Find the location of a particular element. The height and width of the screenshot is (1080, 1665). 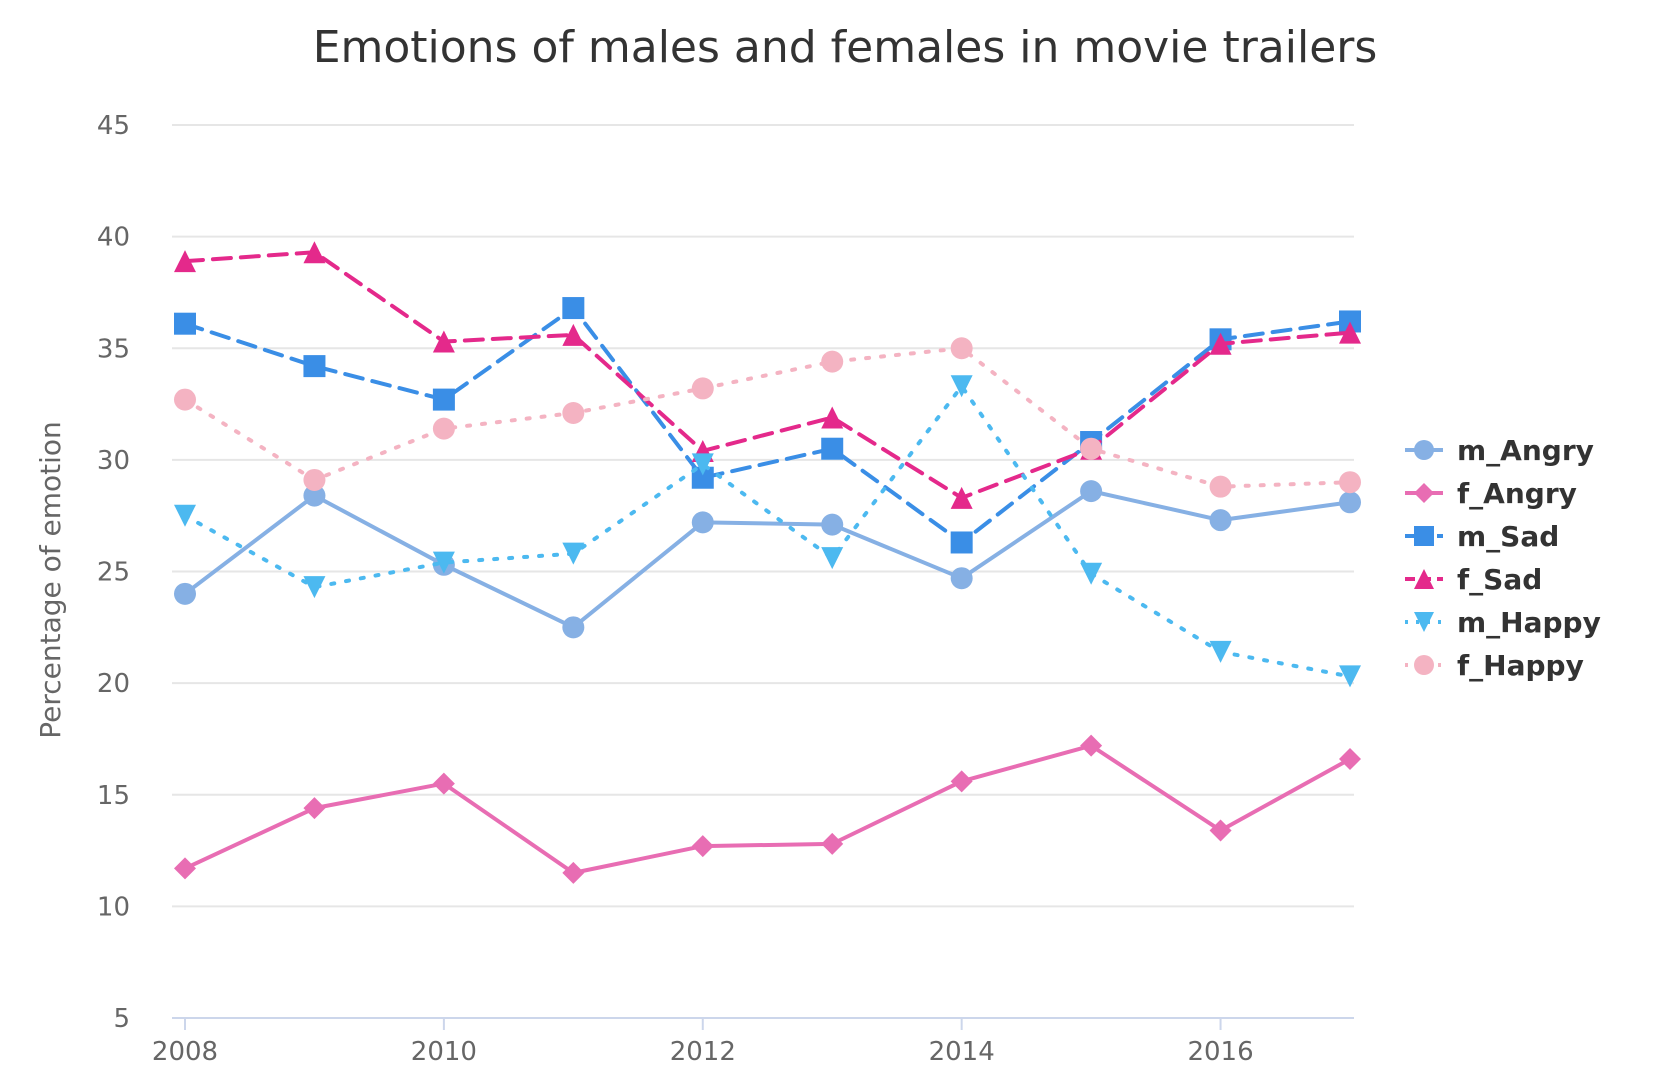

legend-label: f_Sad is located at coordinates (1499, 579).